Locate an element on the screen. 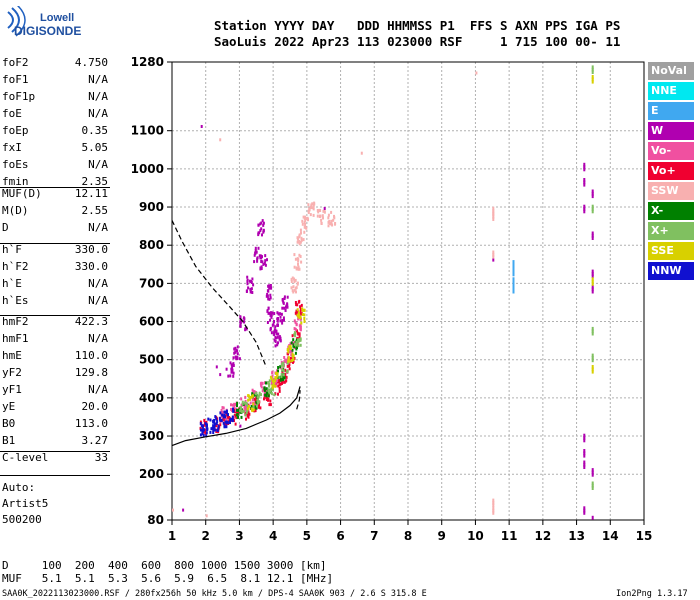 This screenshot has width=700, height=600. param-value: 4.750 is located at coordinates (91, 62).